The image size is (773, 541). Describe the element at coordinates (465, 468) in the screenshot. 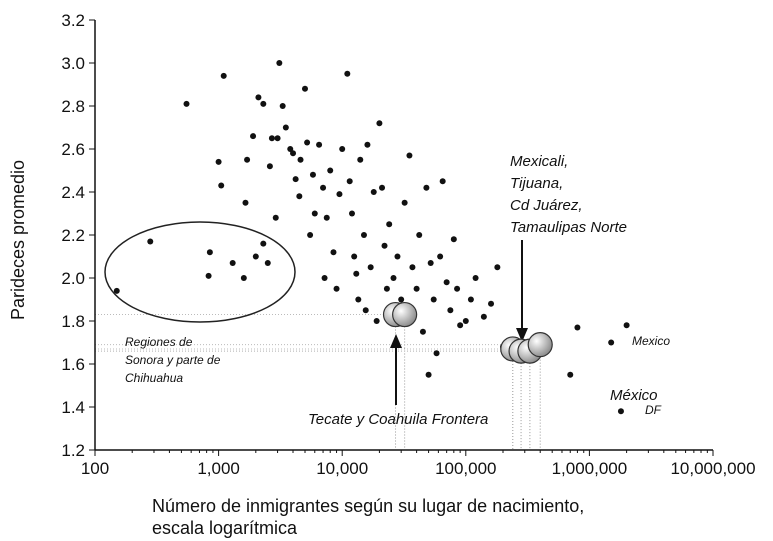

I see `x-tick-label: 100,000` at that location.